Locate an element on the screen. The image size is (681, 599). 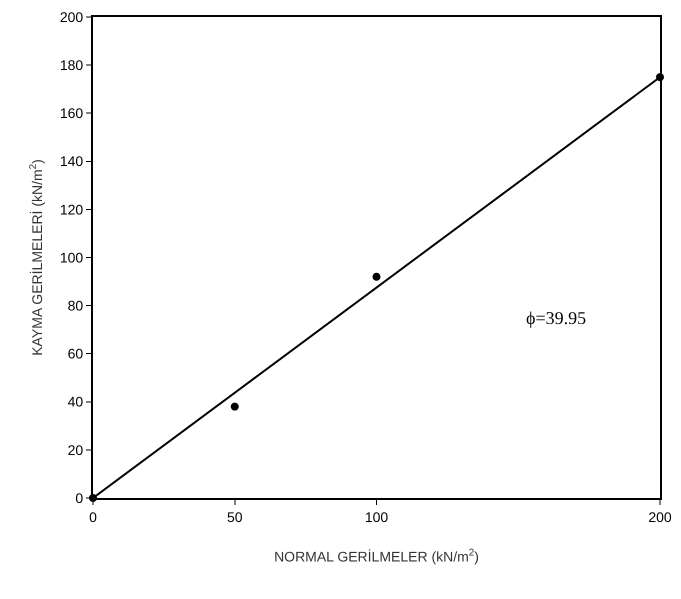
y-tick-label: 20 is located at coordinates (76, 450).